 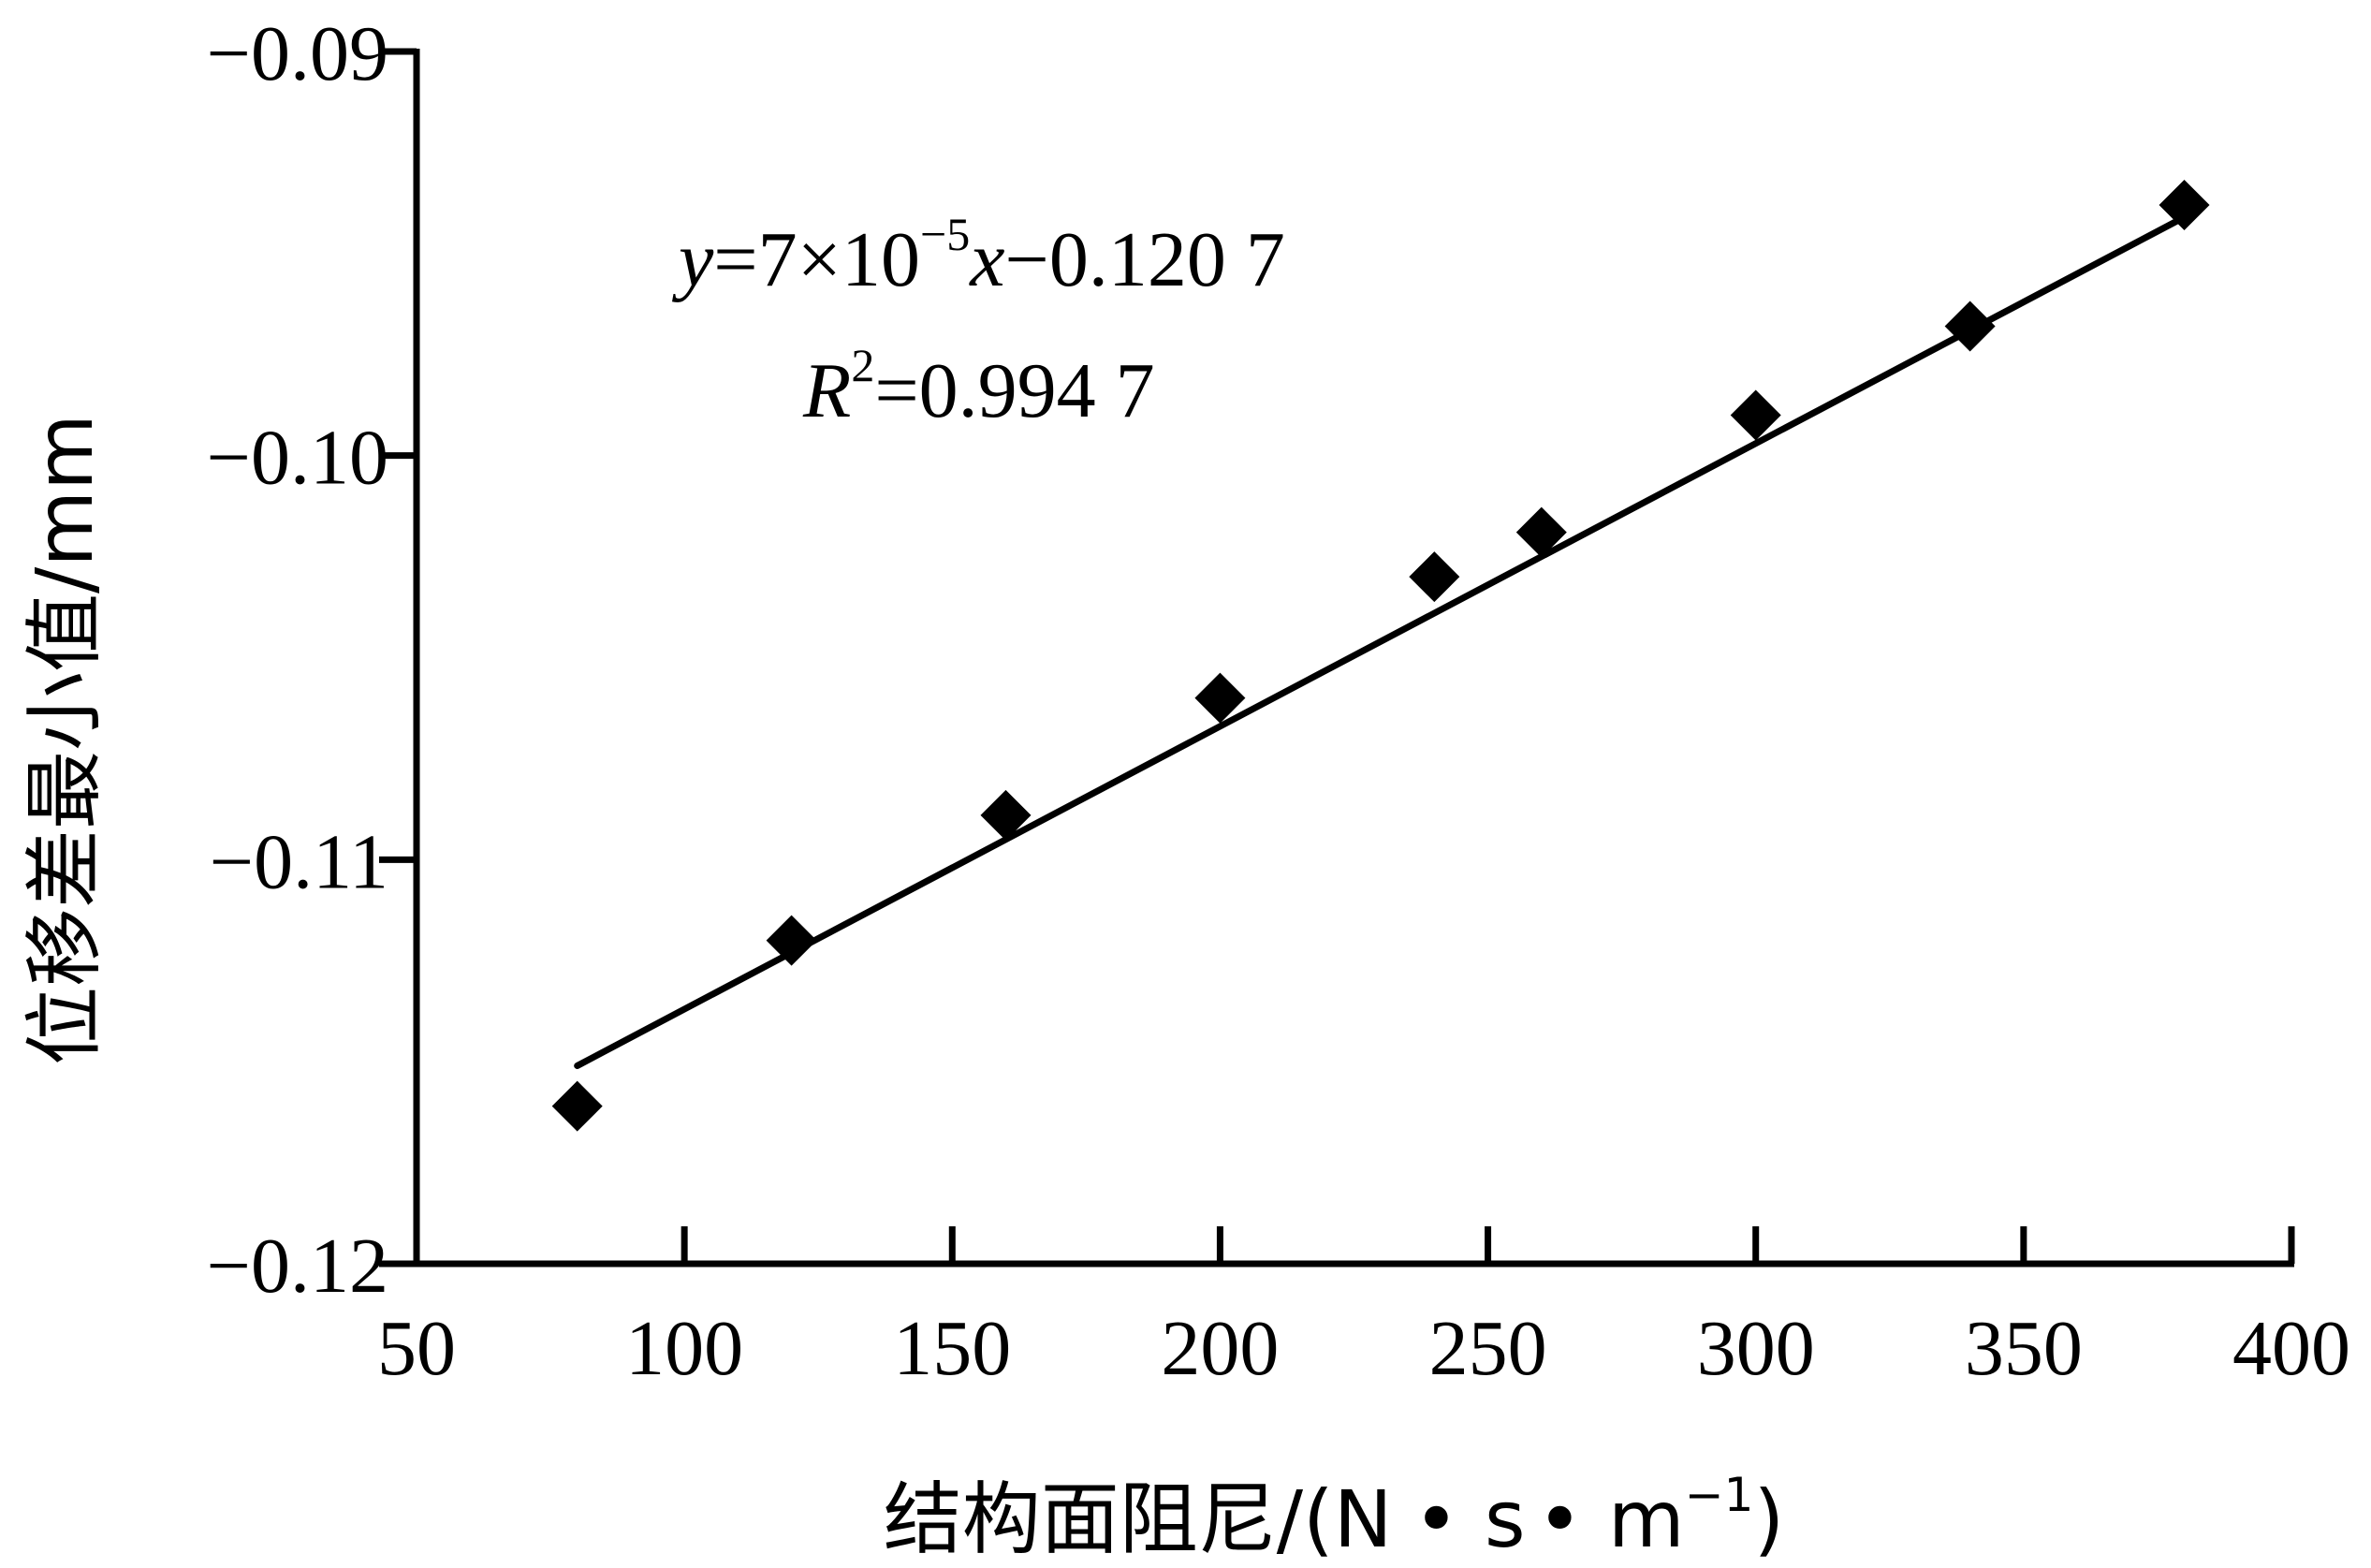 What do you see at coordinates (1220, 1348) in the screenshot?
I see `x-tick-label: 200` at bounding box center [1220, 1348].